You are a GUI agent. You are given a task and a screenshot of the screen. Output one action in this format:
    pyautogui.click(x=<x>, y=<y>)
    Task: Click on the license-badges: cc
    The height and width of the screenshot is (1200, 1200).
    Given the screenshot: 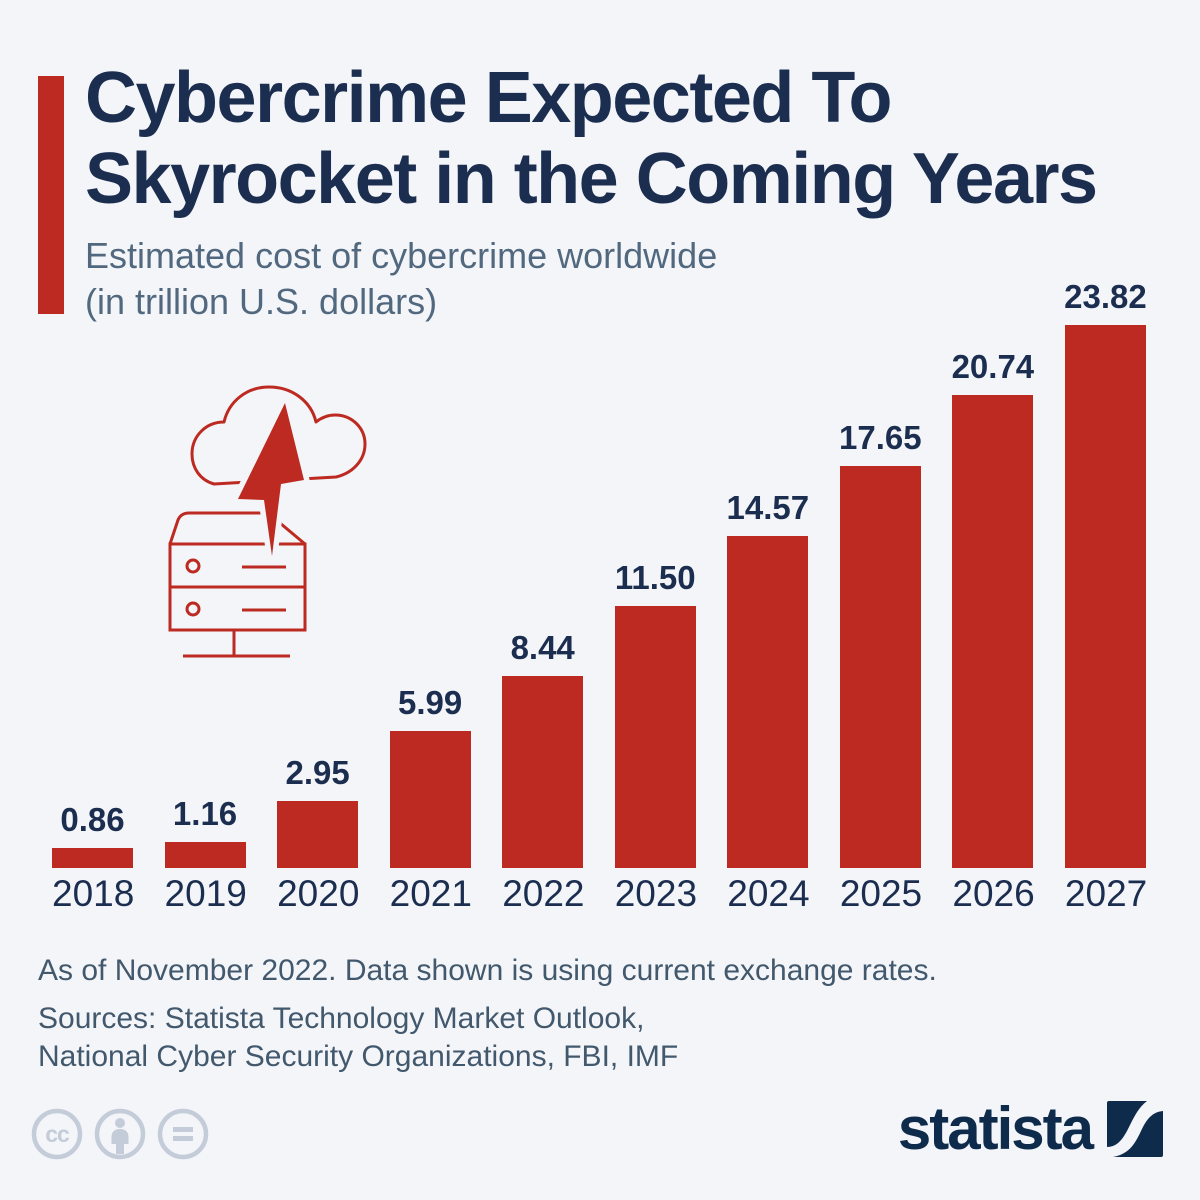 What is the action you would take?
    pyautogui.click(x=120, y=1134)
    